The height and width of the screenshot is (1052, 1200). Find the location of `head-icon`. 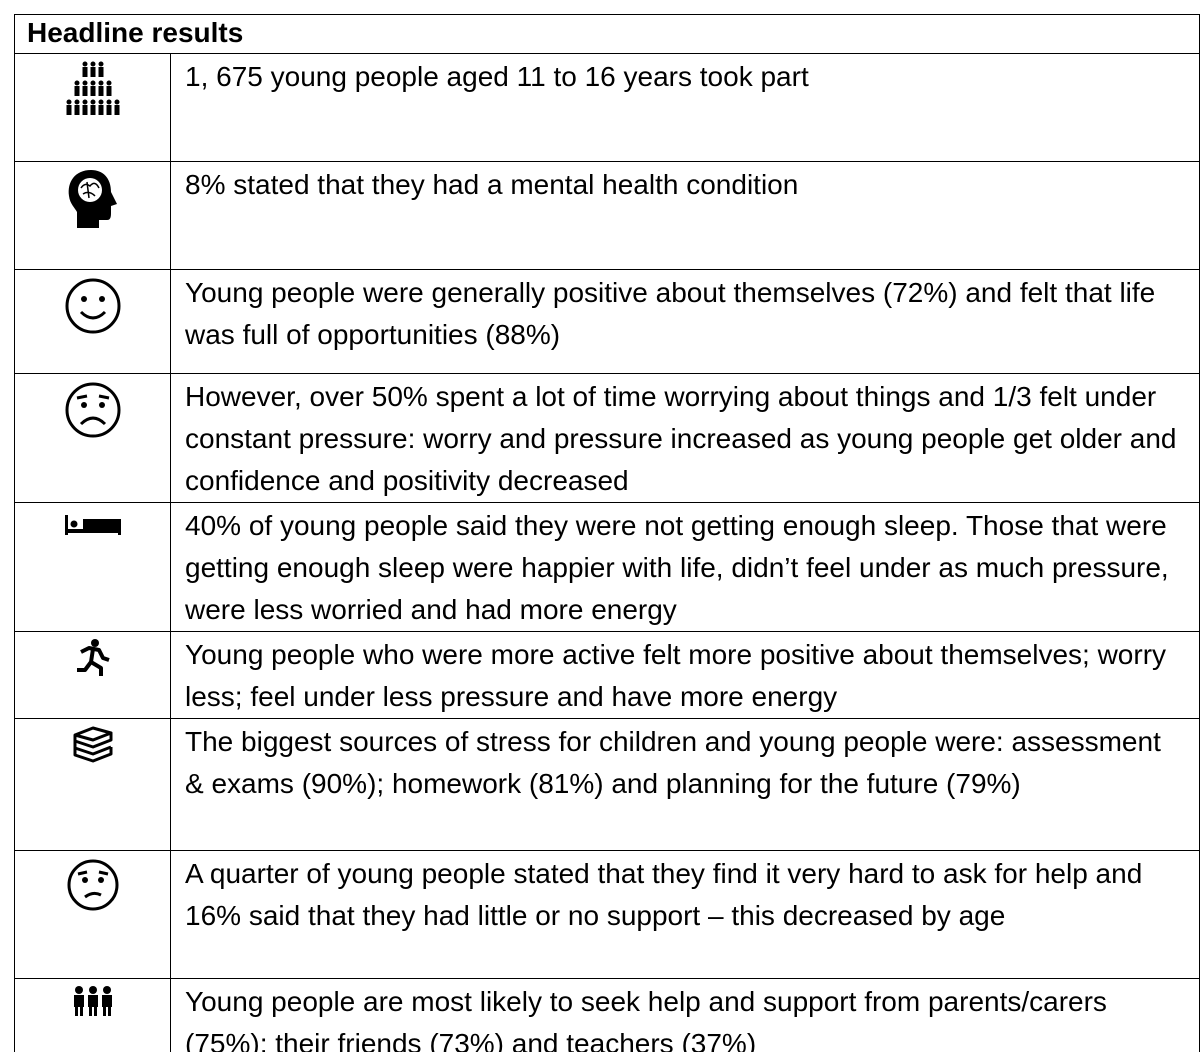

head-icon is located at coordinates (92, 199).